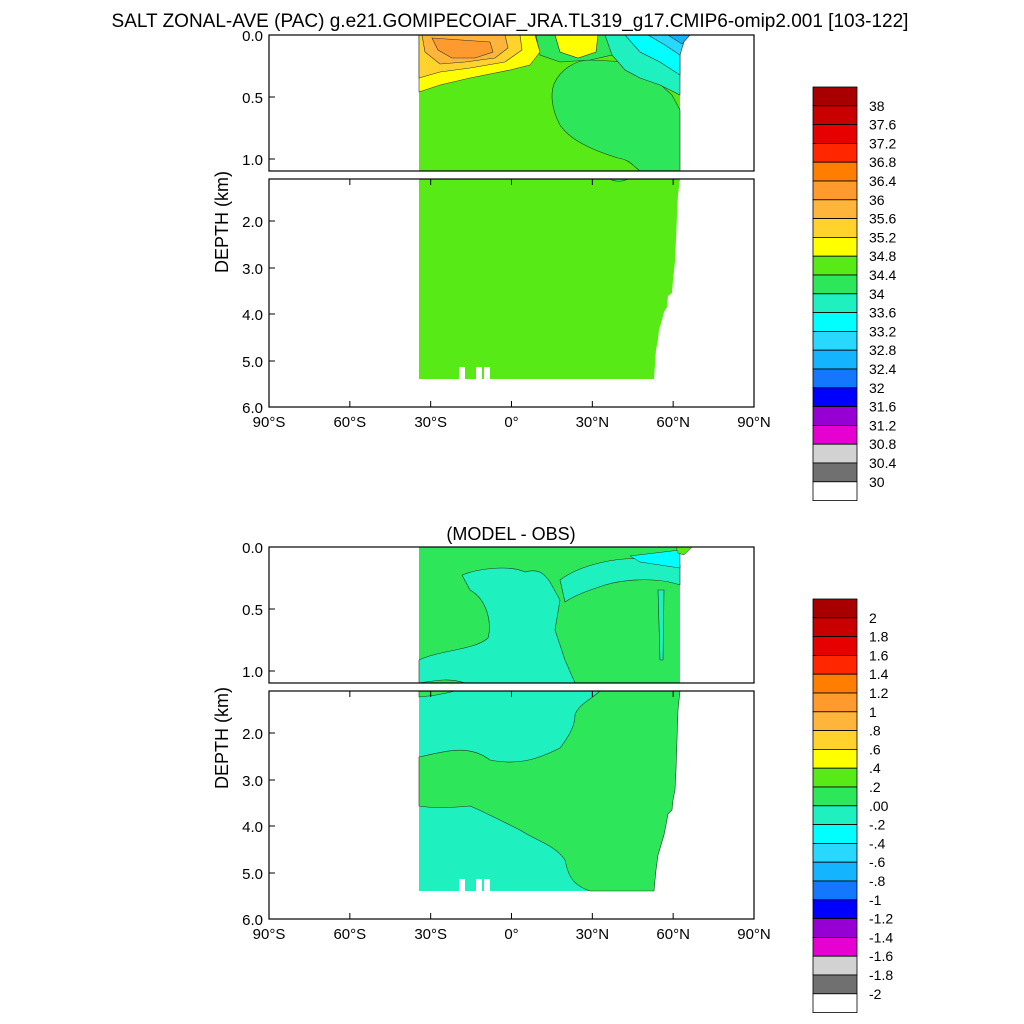  What do you see at coordinates (881, 956) in the screenshot?
I see `colorbar-label: -1.6` at bounding box center [881, 956].